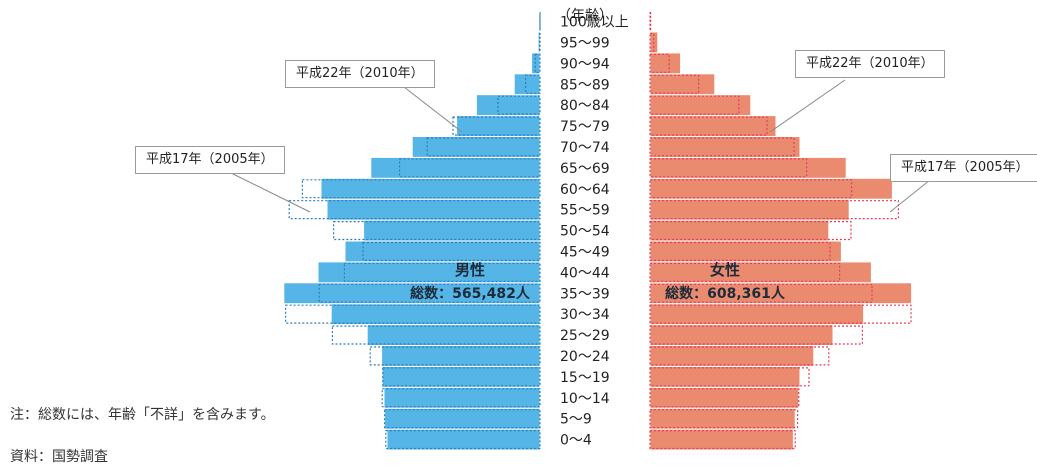  I want to click on callout-leader-right-2005, so click(910, 196).